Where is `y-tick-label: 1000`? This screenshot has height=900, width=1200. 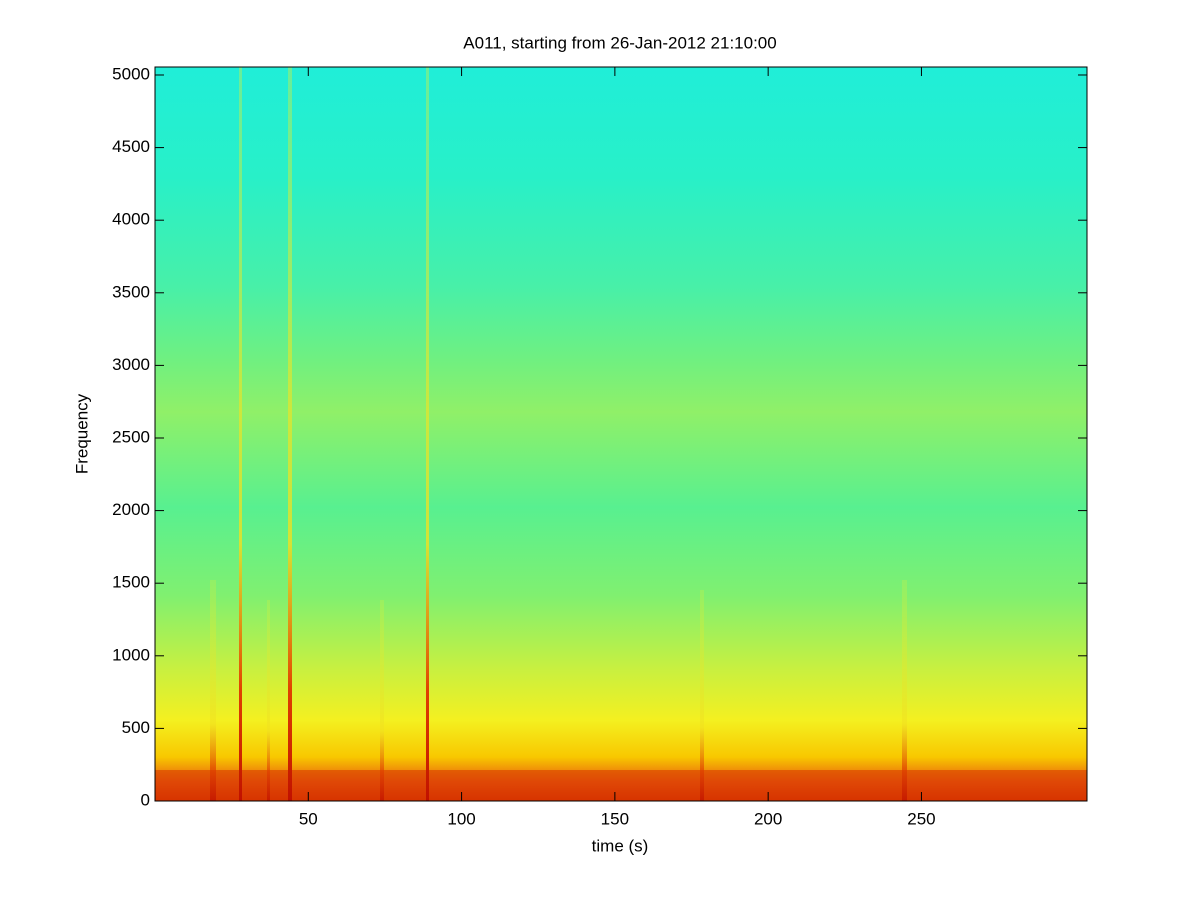
y-tick-label: 1000 is located at coordinates (131, 654).